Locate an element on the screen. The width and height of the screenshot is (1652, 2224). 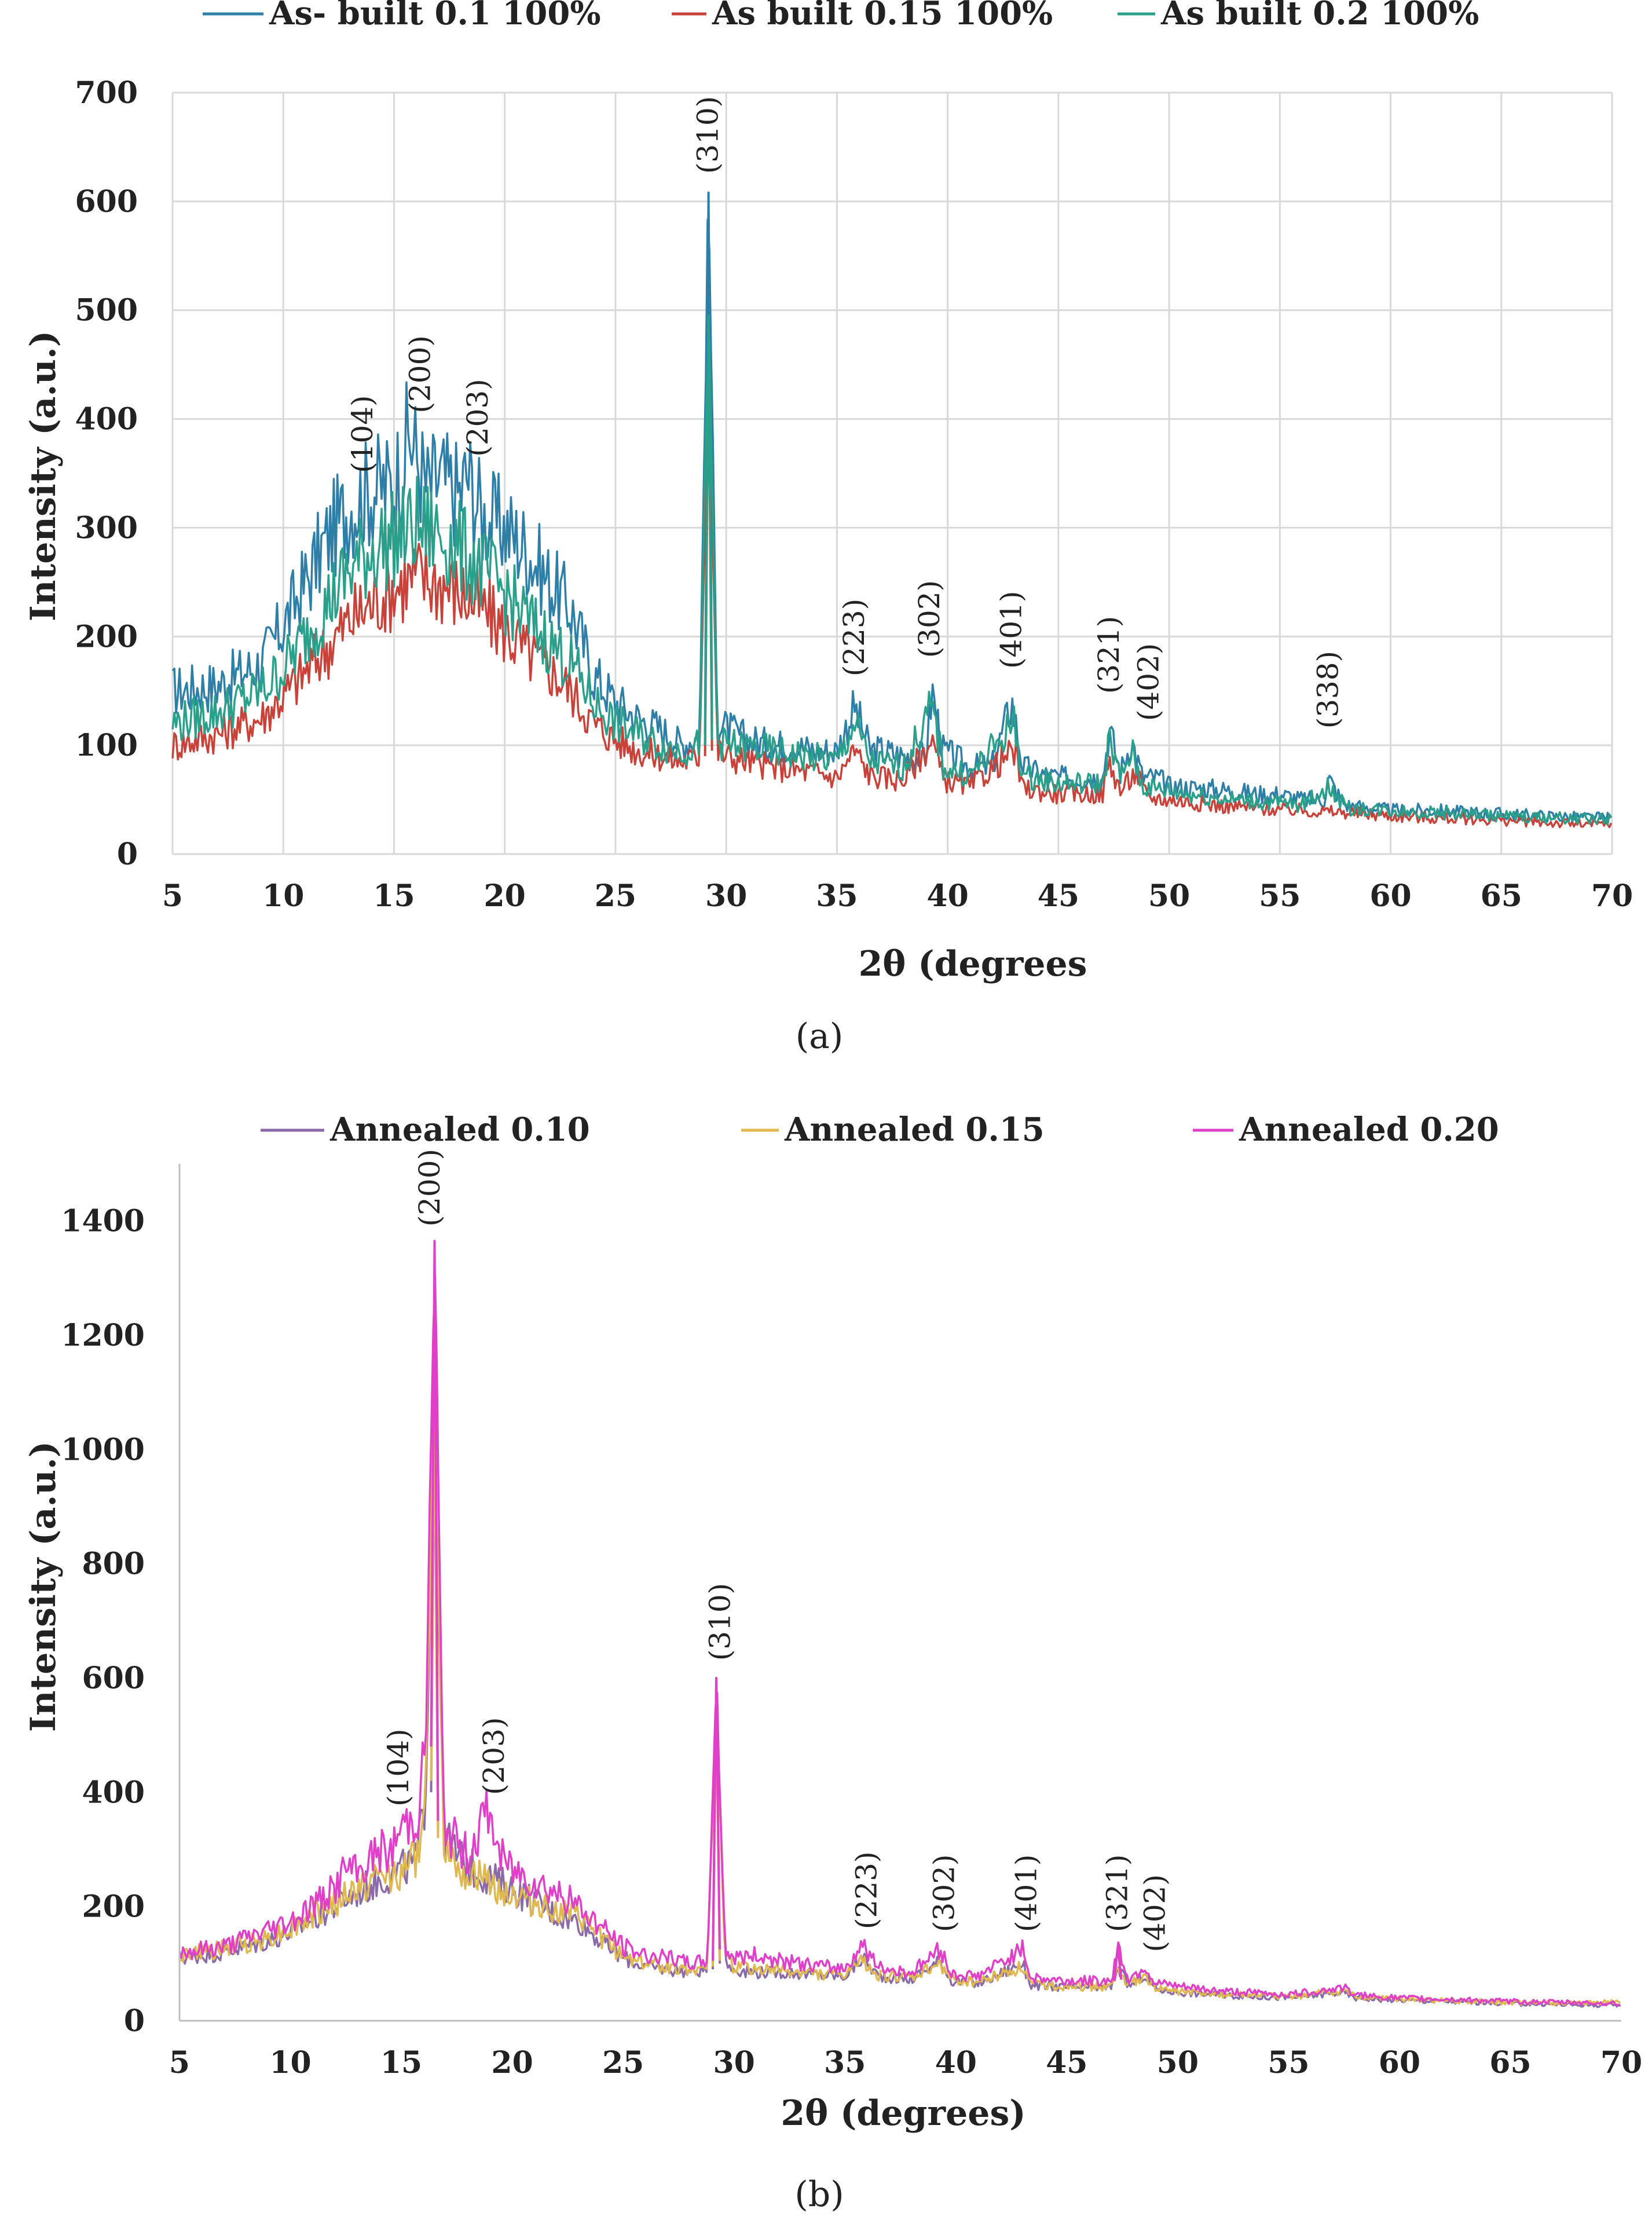
legend-entry: As built 0.15 100% is located at coordinates (883, 16).